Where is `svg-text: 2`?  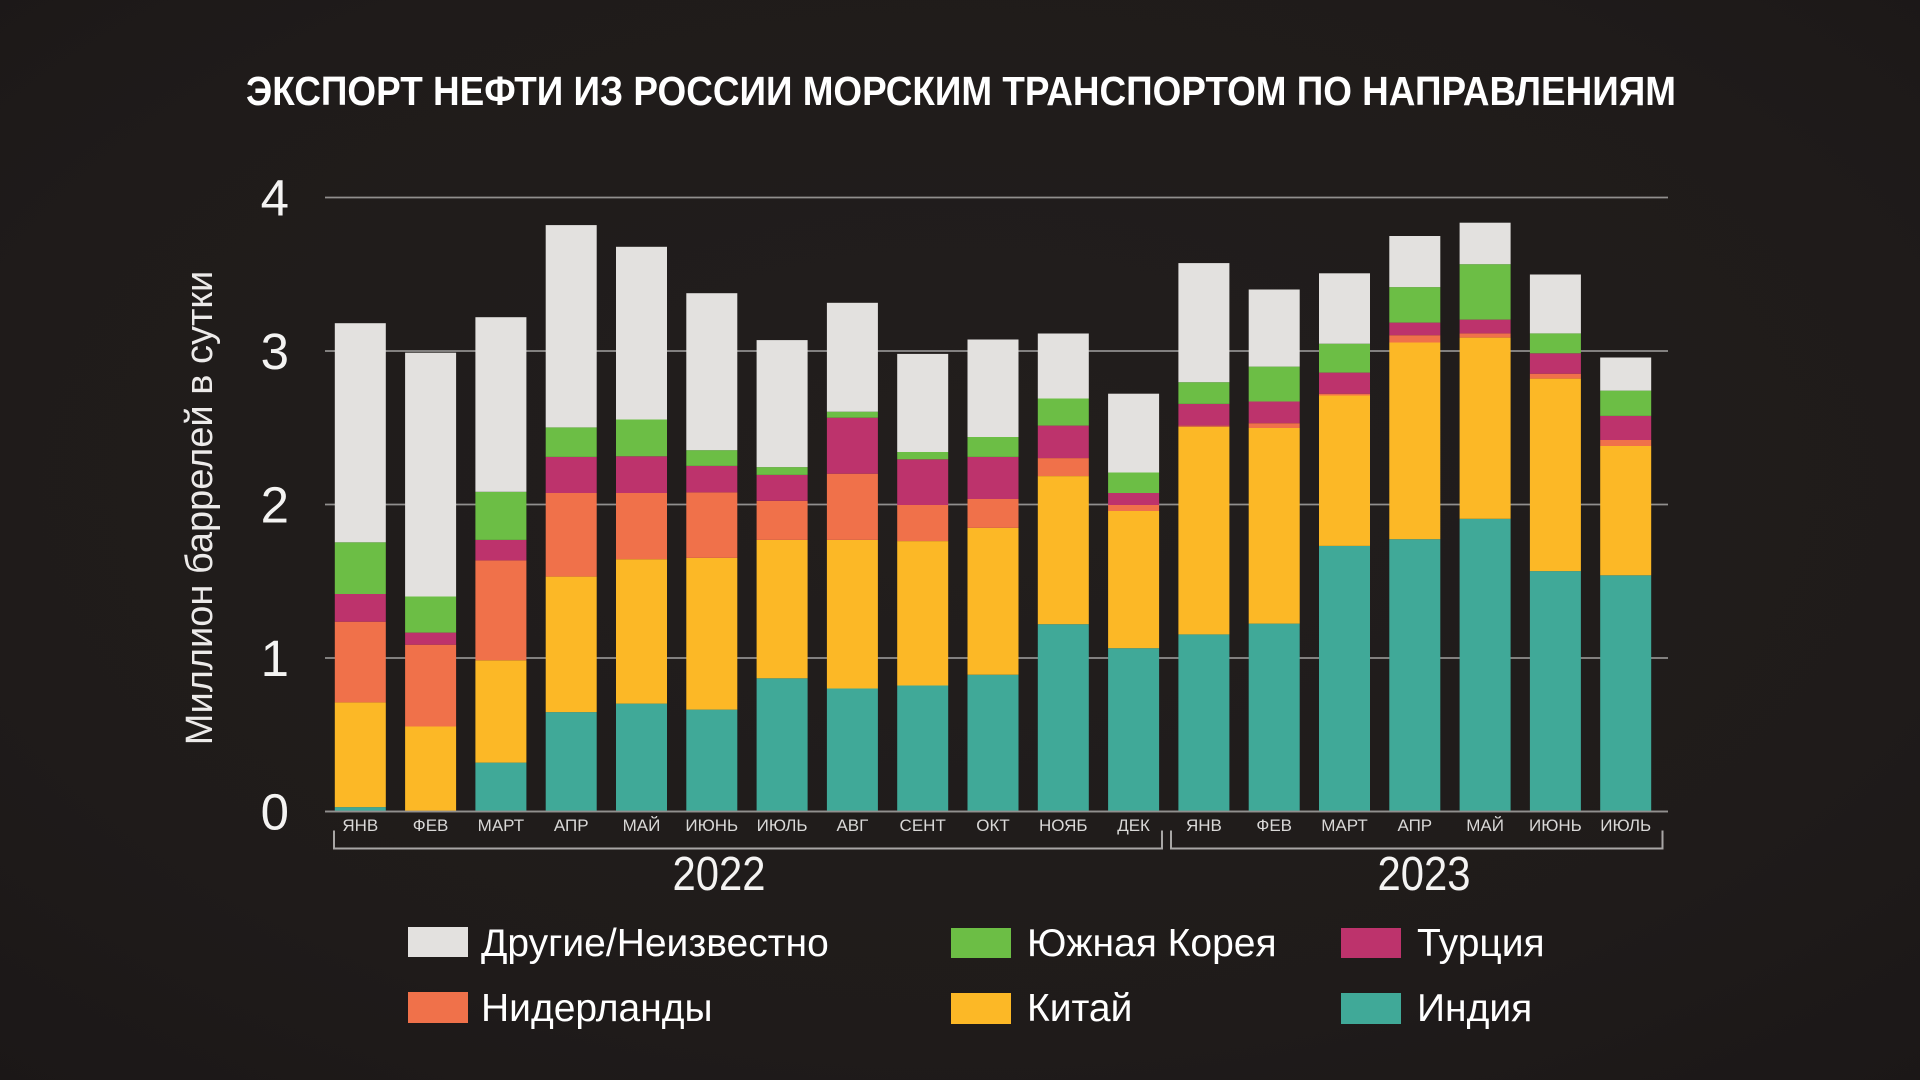 svg-text: 2 is located at coordinates (275, 505).